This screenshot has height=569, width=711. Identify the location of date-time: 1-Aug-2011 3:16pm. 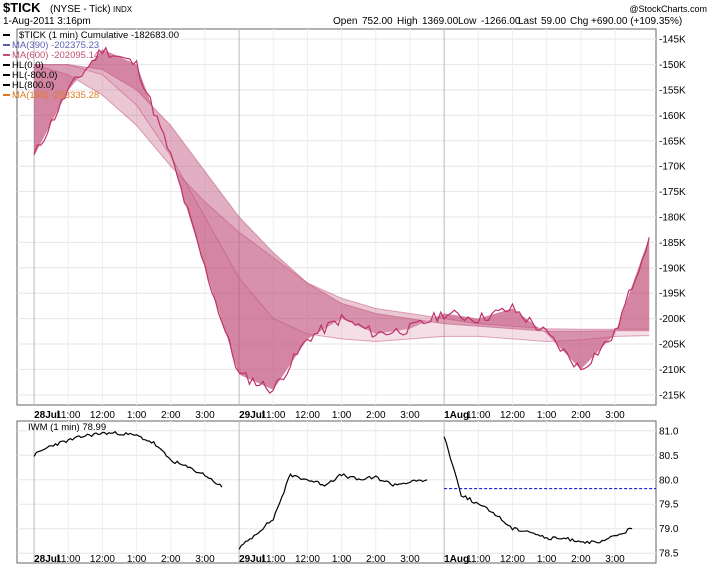
(47, 21).